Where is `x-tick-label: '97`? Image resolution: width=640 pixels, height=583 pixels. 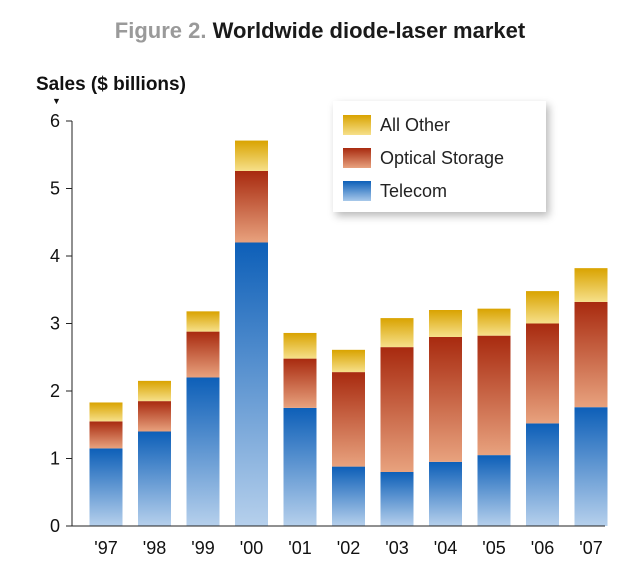
x-tick-label: '97 is located at coordinates (105, 548).